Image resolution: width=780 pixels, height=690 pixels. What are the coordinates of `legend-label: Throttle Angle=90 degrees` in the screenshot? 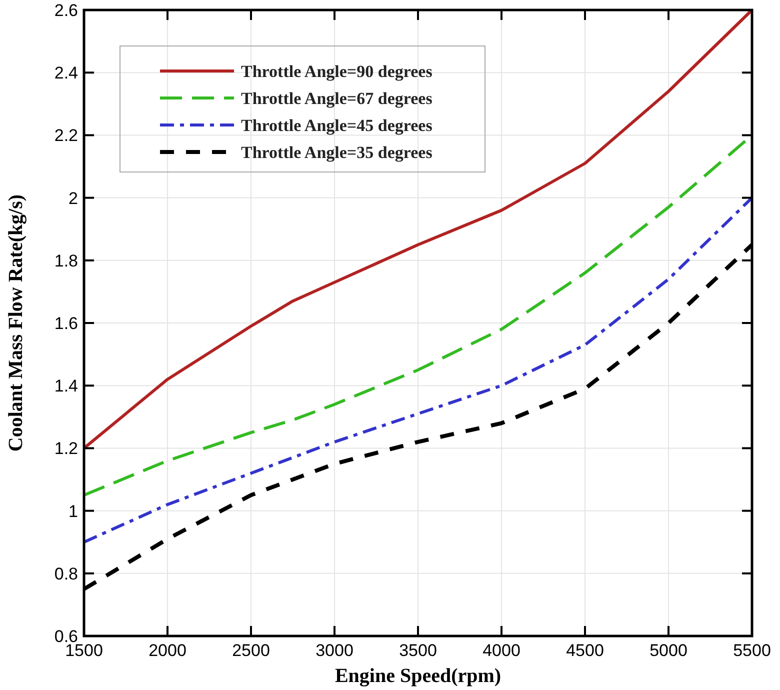 It's located at (337, 71).